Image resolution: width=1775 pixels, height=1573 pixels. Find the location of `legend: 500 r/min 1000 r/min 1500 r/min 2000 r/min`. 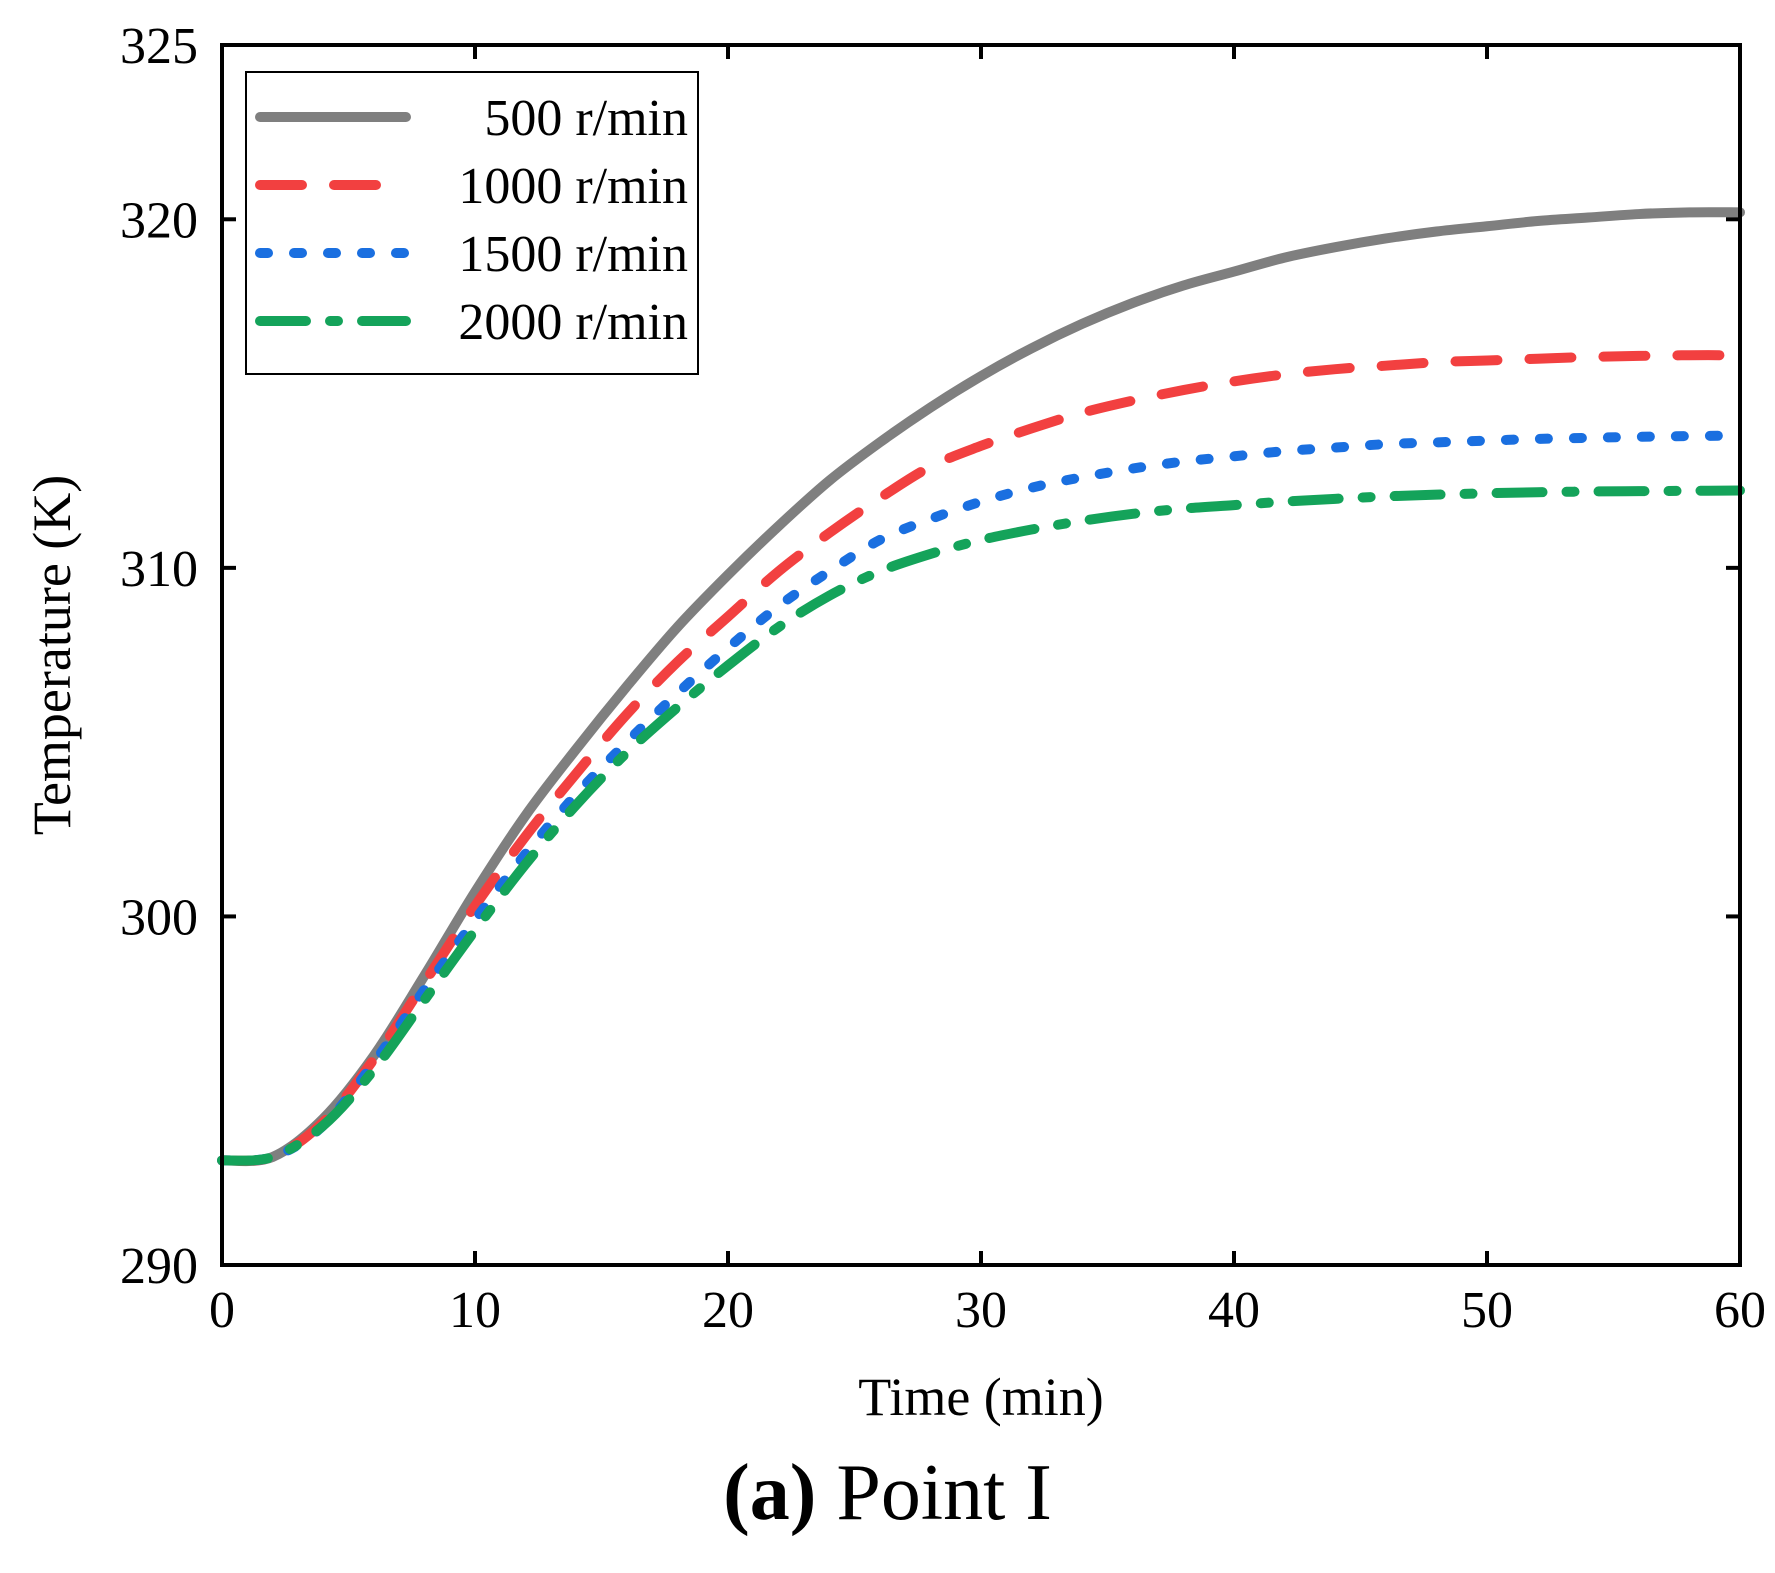

legend: 500 r/min 1000 r/min 1500 r/min 2000 r/min is located at coordinates (472, 223).